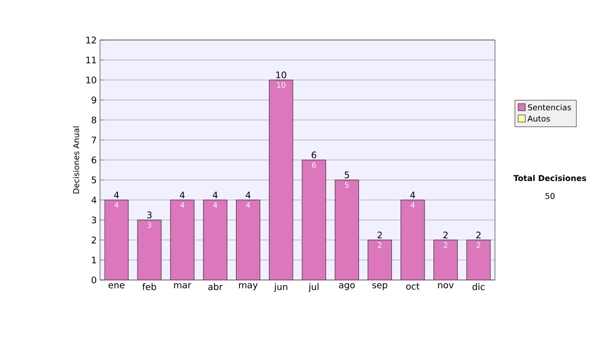 The image size is (600, 340). What do you see at coordinates (446, 285) in the screenshot?
I see `x-tick-label: nov` at bounding box center [446, 285].